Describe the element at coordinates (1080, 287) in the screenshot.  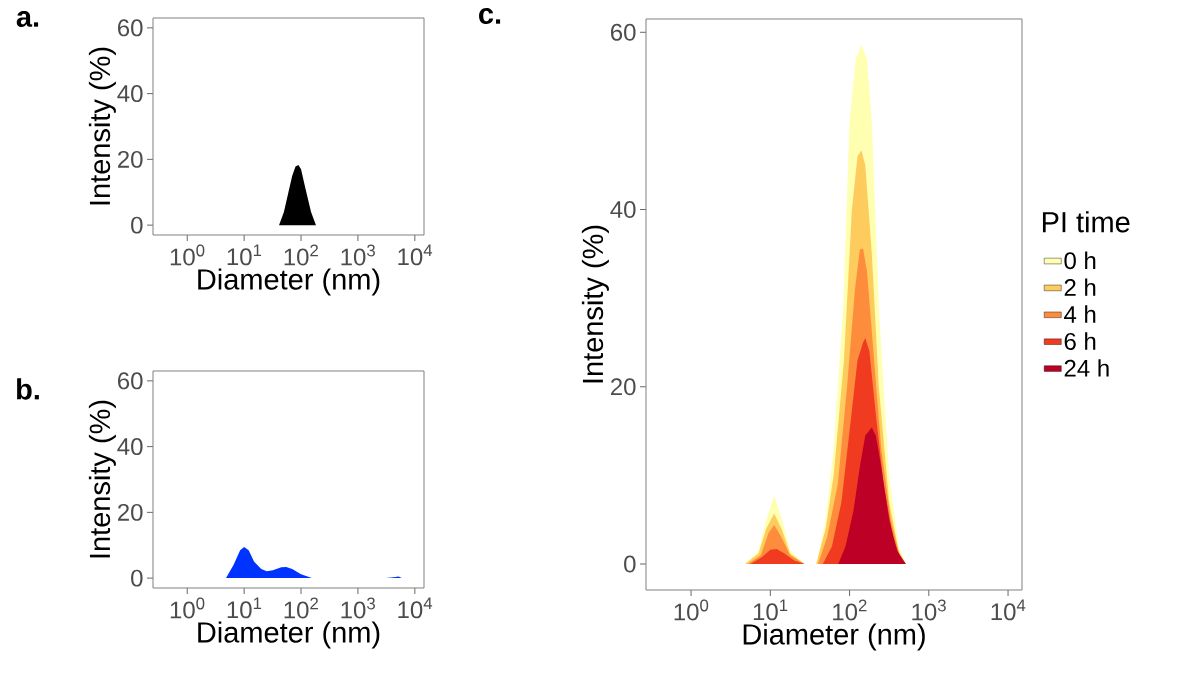
I see `legend-label: 2 h` at that location.